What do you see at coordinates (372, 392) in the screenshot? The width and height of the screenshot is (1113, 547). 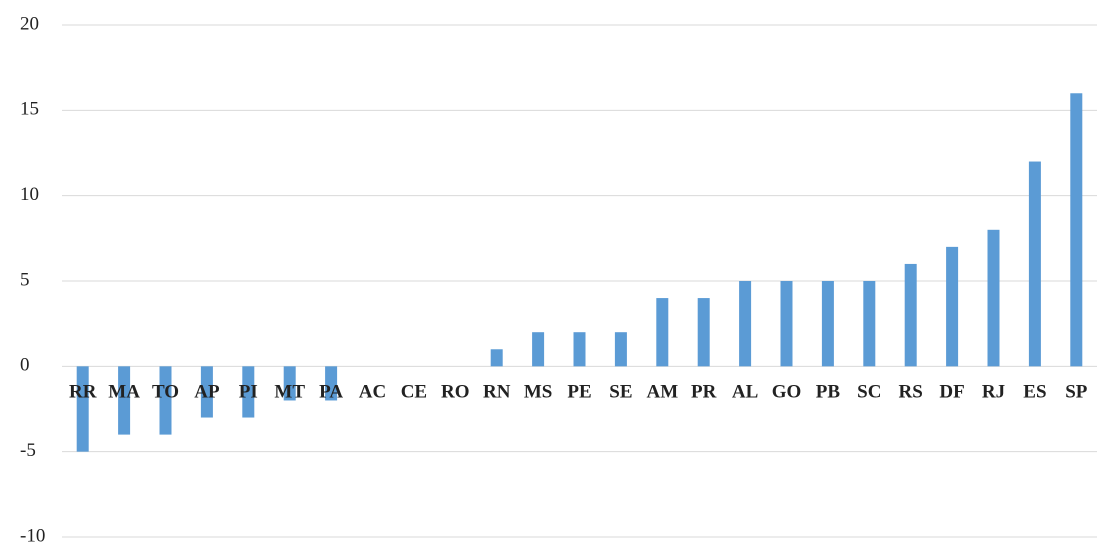 I see `x-tick-label: AC` at bounding box center [372, 392].